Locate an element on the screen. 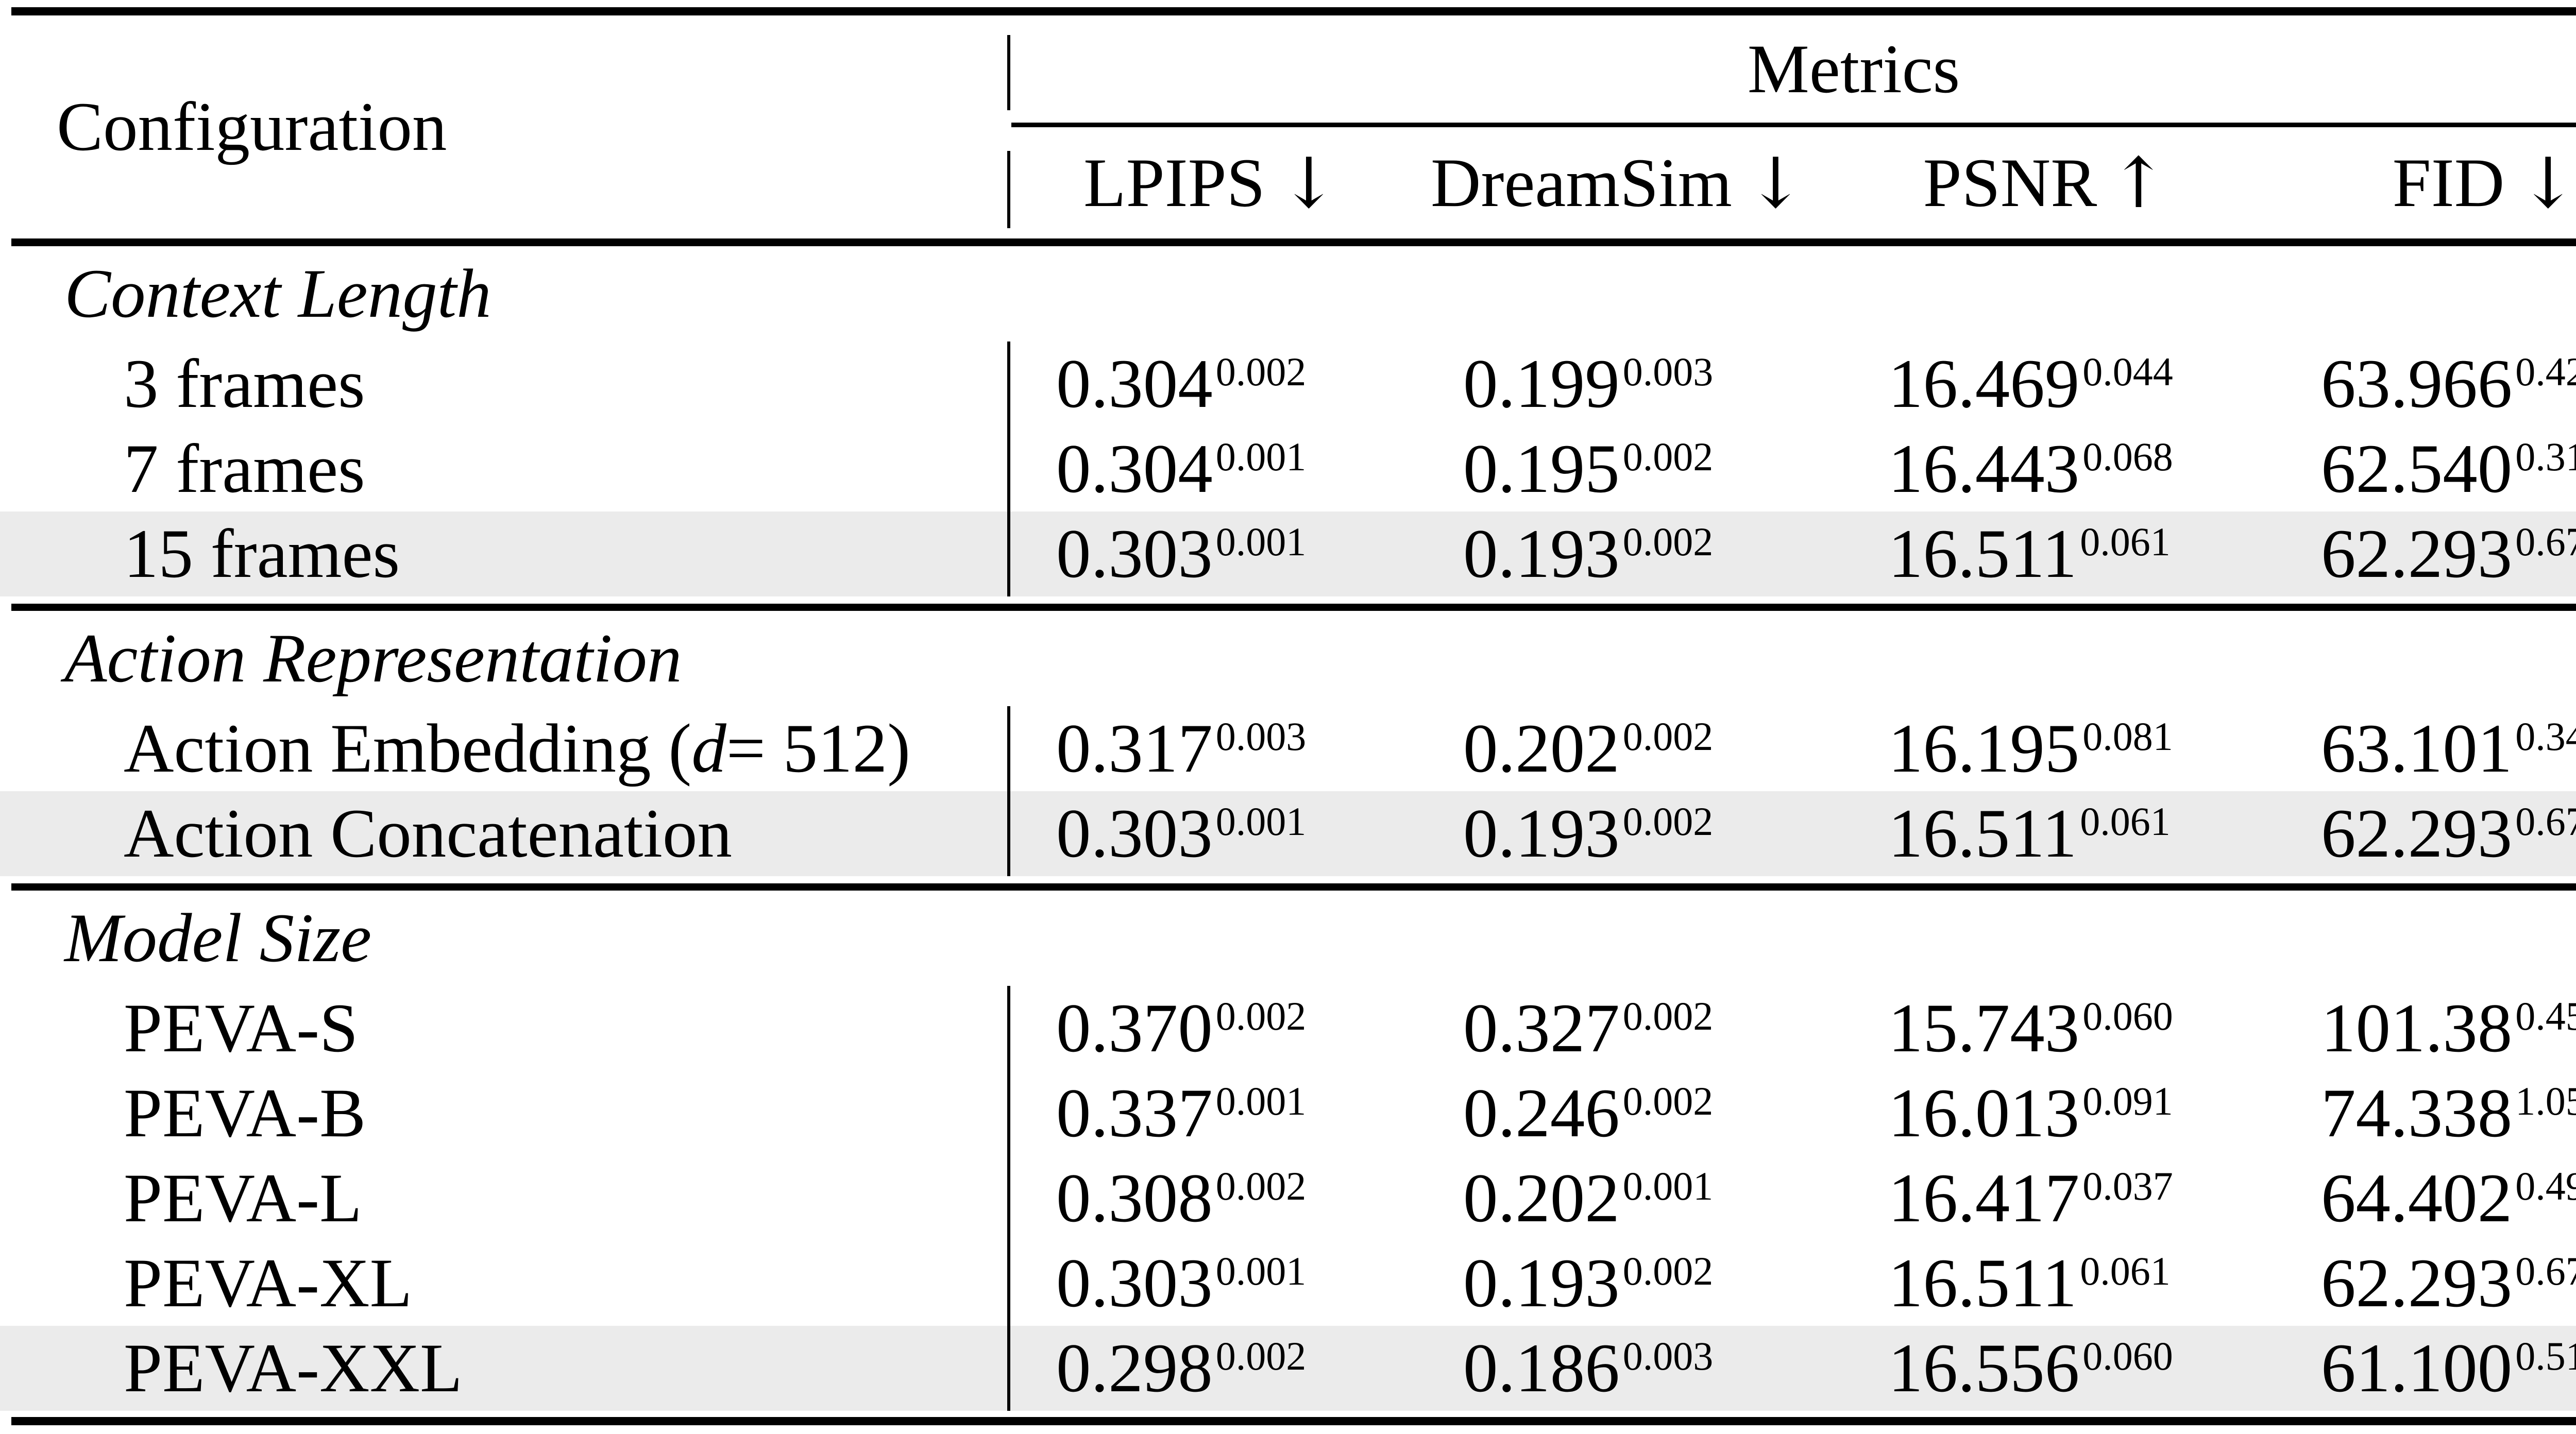 The image size is (2576, 1434). metric-std: 0.450 is located at coordinates (2546, 1016).